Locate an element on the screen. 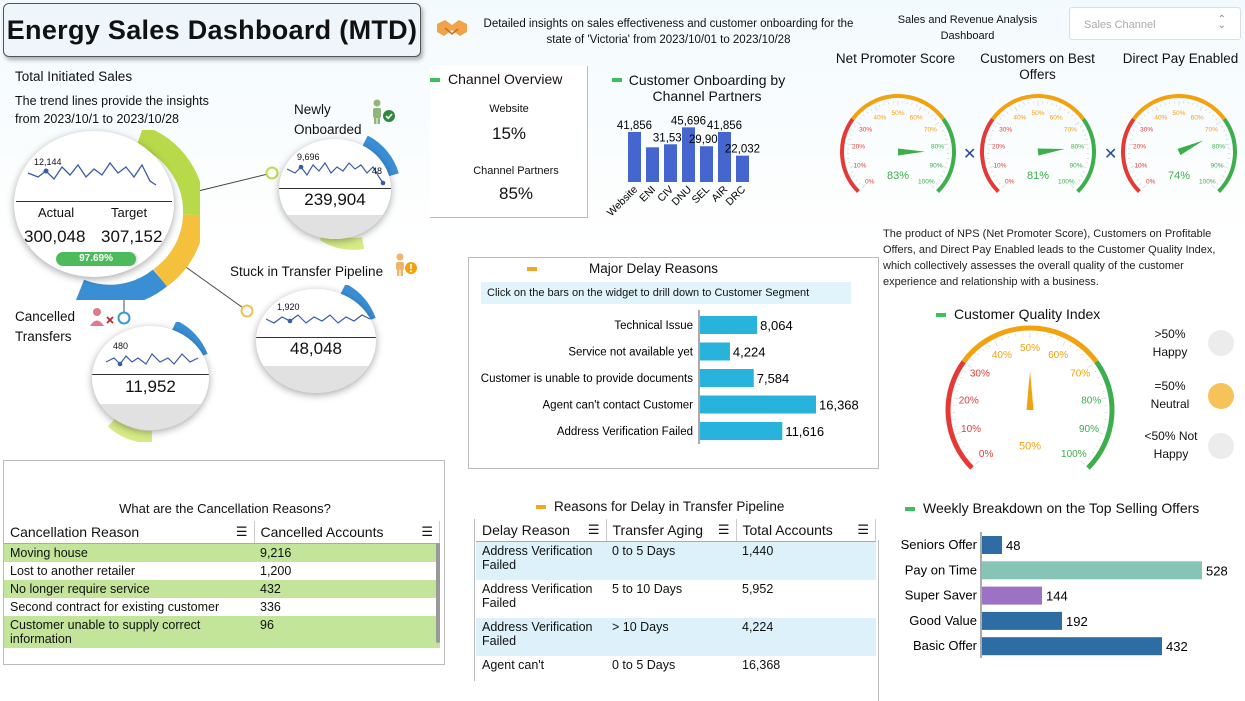  gauge-tick-label: 30% is located at coordinates (865, 129).